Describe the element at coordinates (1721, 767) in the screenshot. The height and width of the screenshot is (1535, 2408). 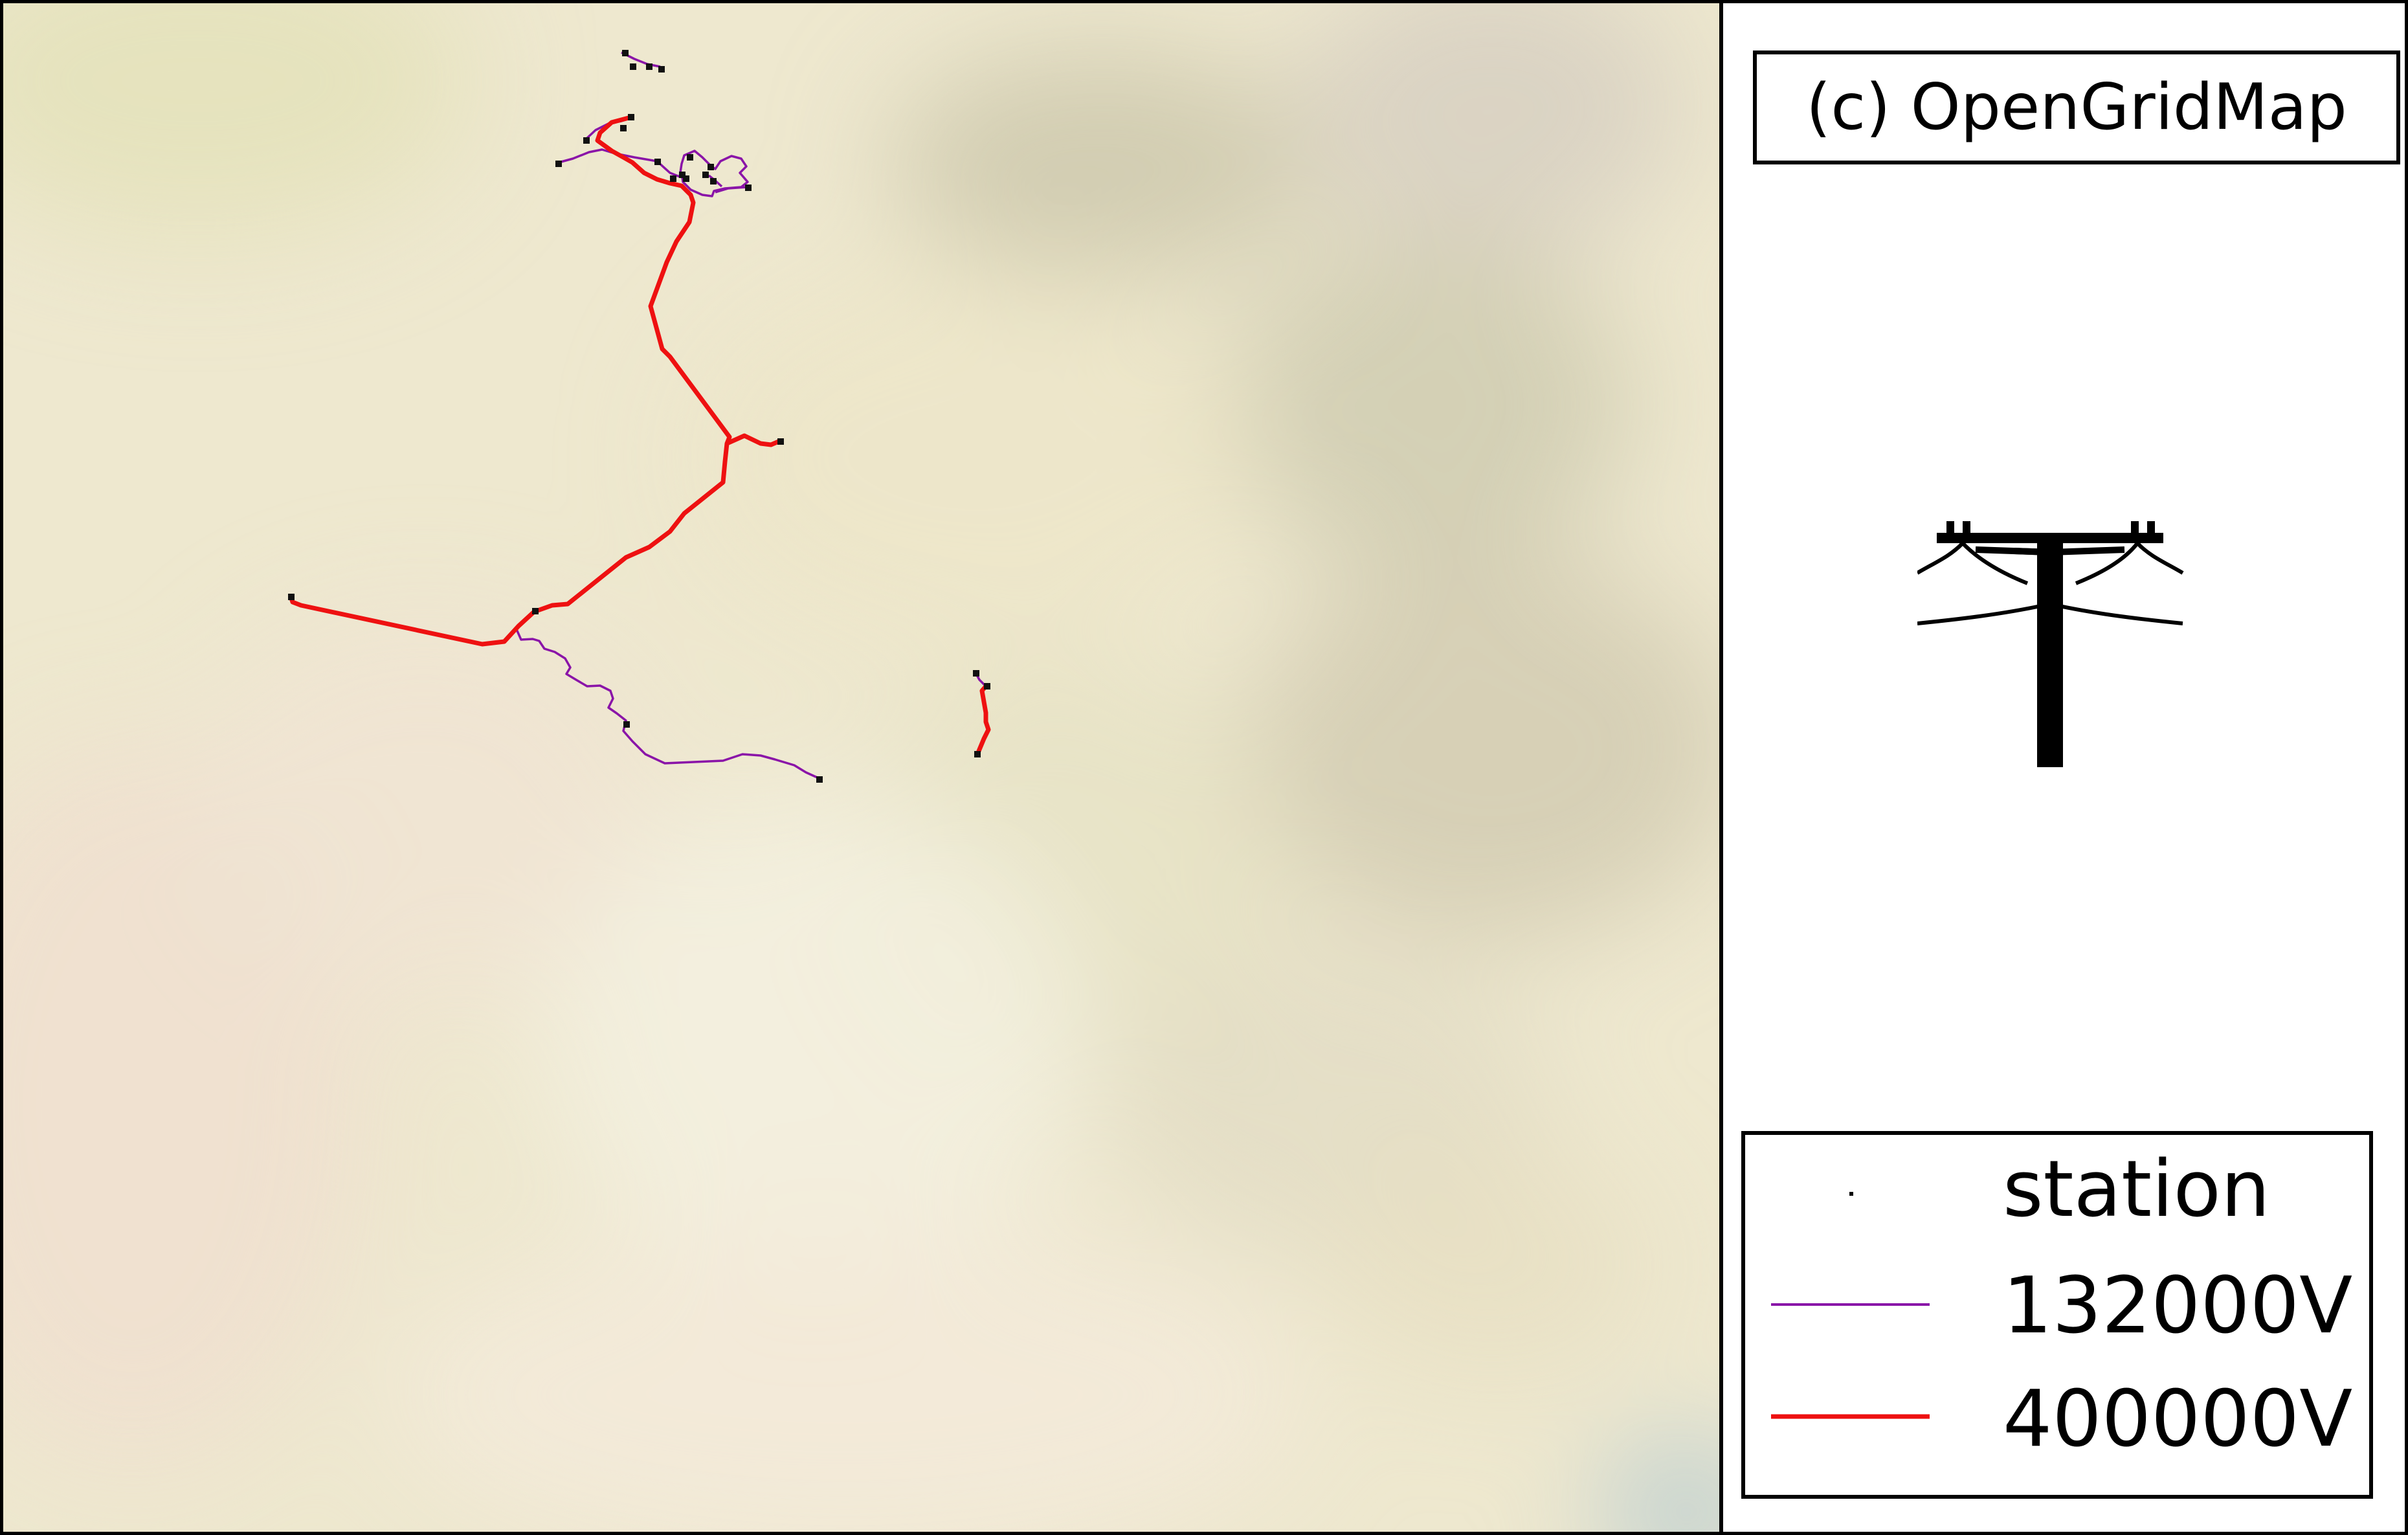
I see `panel-divider` at that location.